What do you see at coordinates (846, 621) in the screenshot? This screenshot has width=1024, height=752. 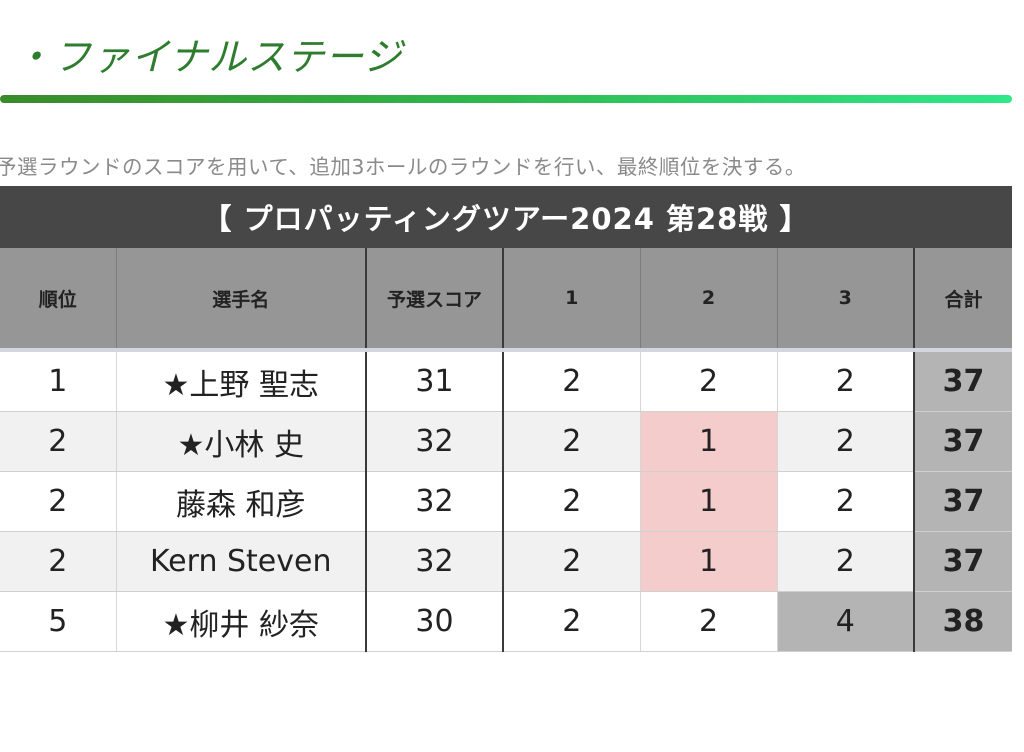 I see `hole-3-cell: 4` at bounding box center [846, 621].